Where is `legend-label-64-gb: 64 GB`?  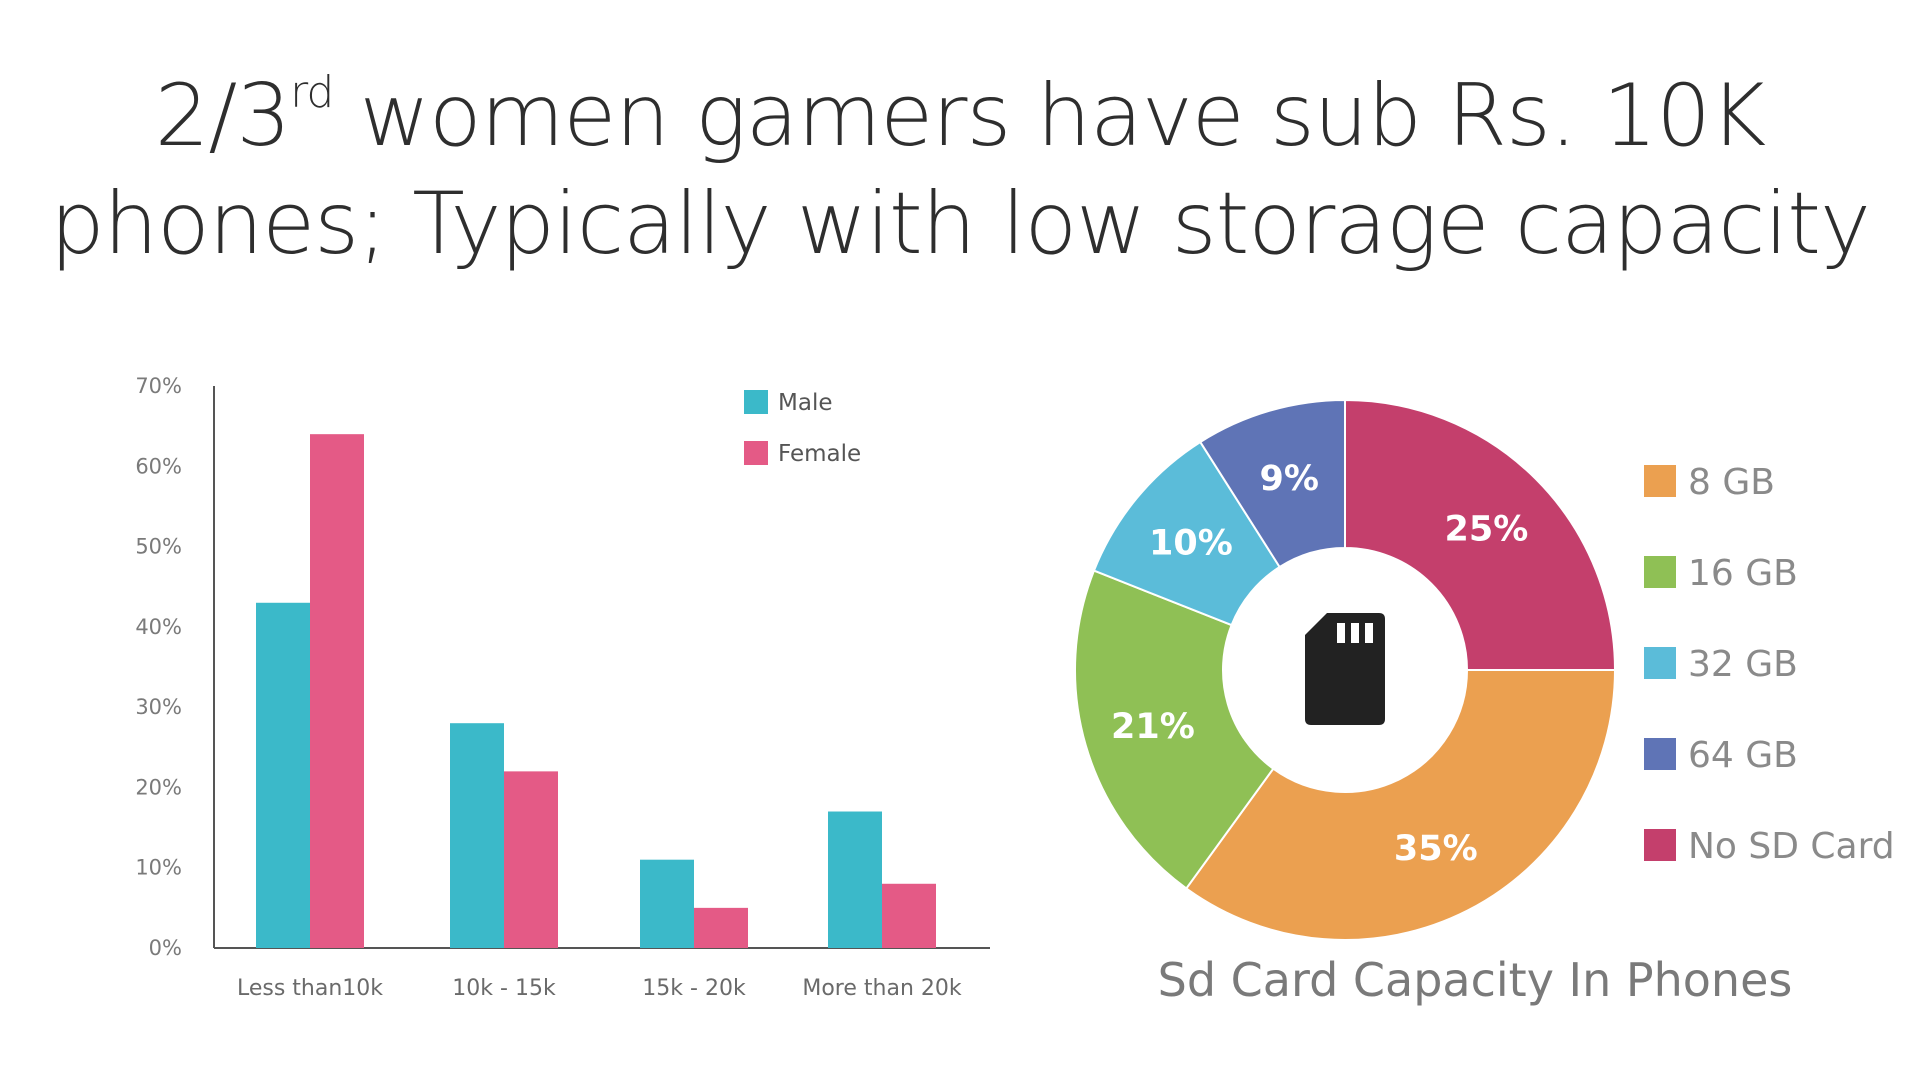
legend-label-64-gb: 64 GB is located at coordinates (1743, 755).